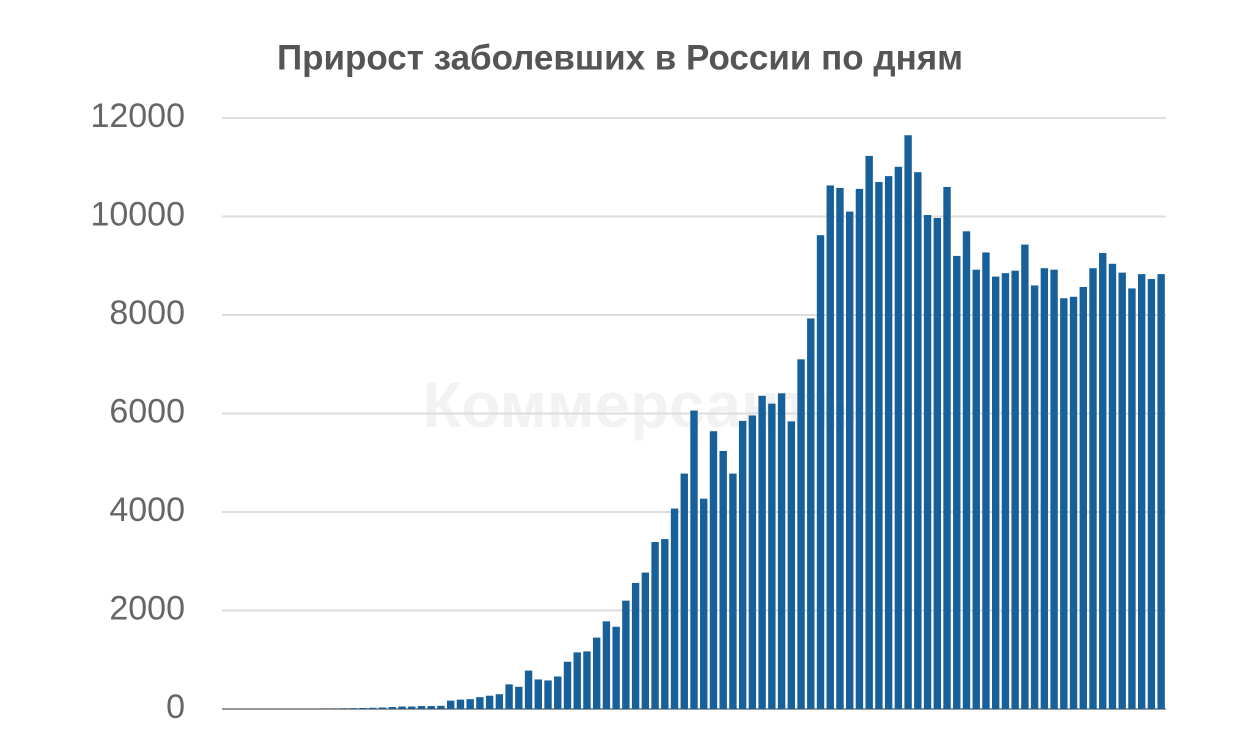  Describe the element at coordinates (147, 510) in the screenshot. I see `y-tick-label: 4000` at that location.